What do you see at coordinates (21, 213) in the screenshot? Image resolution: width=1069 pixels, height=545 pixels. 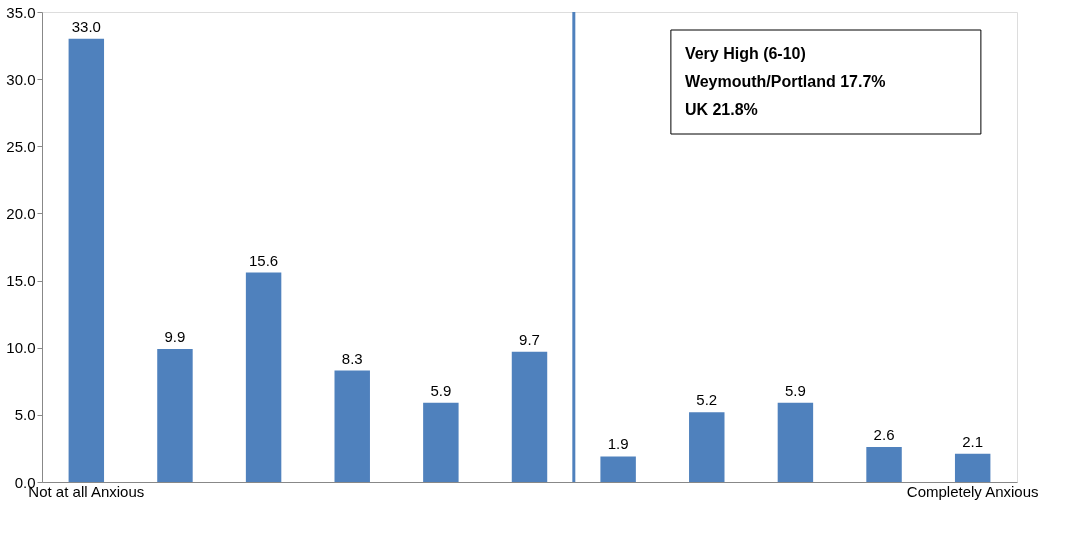 I see `y-tick-label: 20.0` at bounding box center [21, 213].